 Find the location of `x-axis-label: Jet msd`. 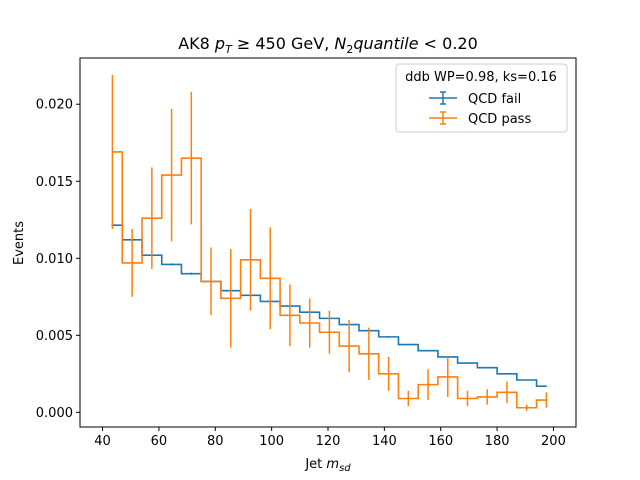

x-axis-label: Jet msd is located at coordinates (327, 465).